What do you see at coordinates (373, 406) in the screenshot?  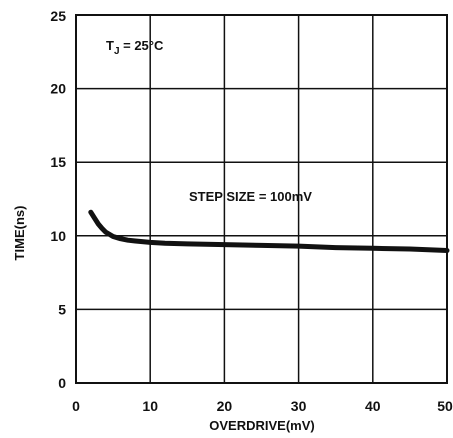 I see `x-tick-label: 40` at bounding box center [373, 406].